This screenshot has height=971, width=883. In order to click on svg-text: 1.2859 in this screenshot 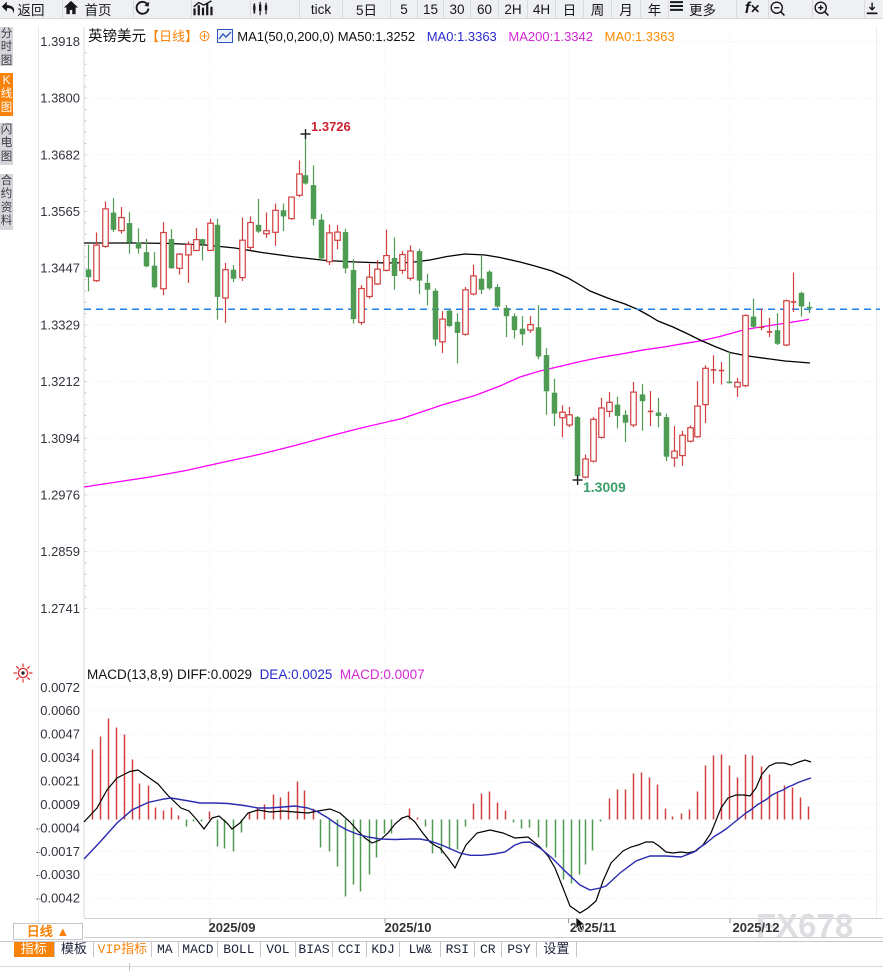, I will do `click(60, 551)`.